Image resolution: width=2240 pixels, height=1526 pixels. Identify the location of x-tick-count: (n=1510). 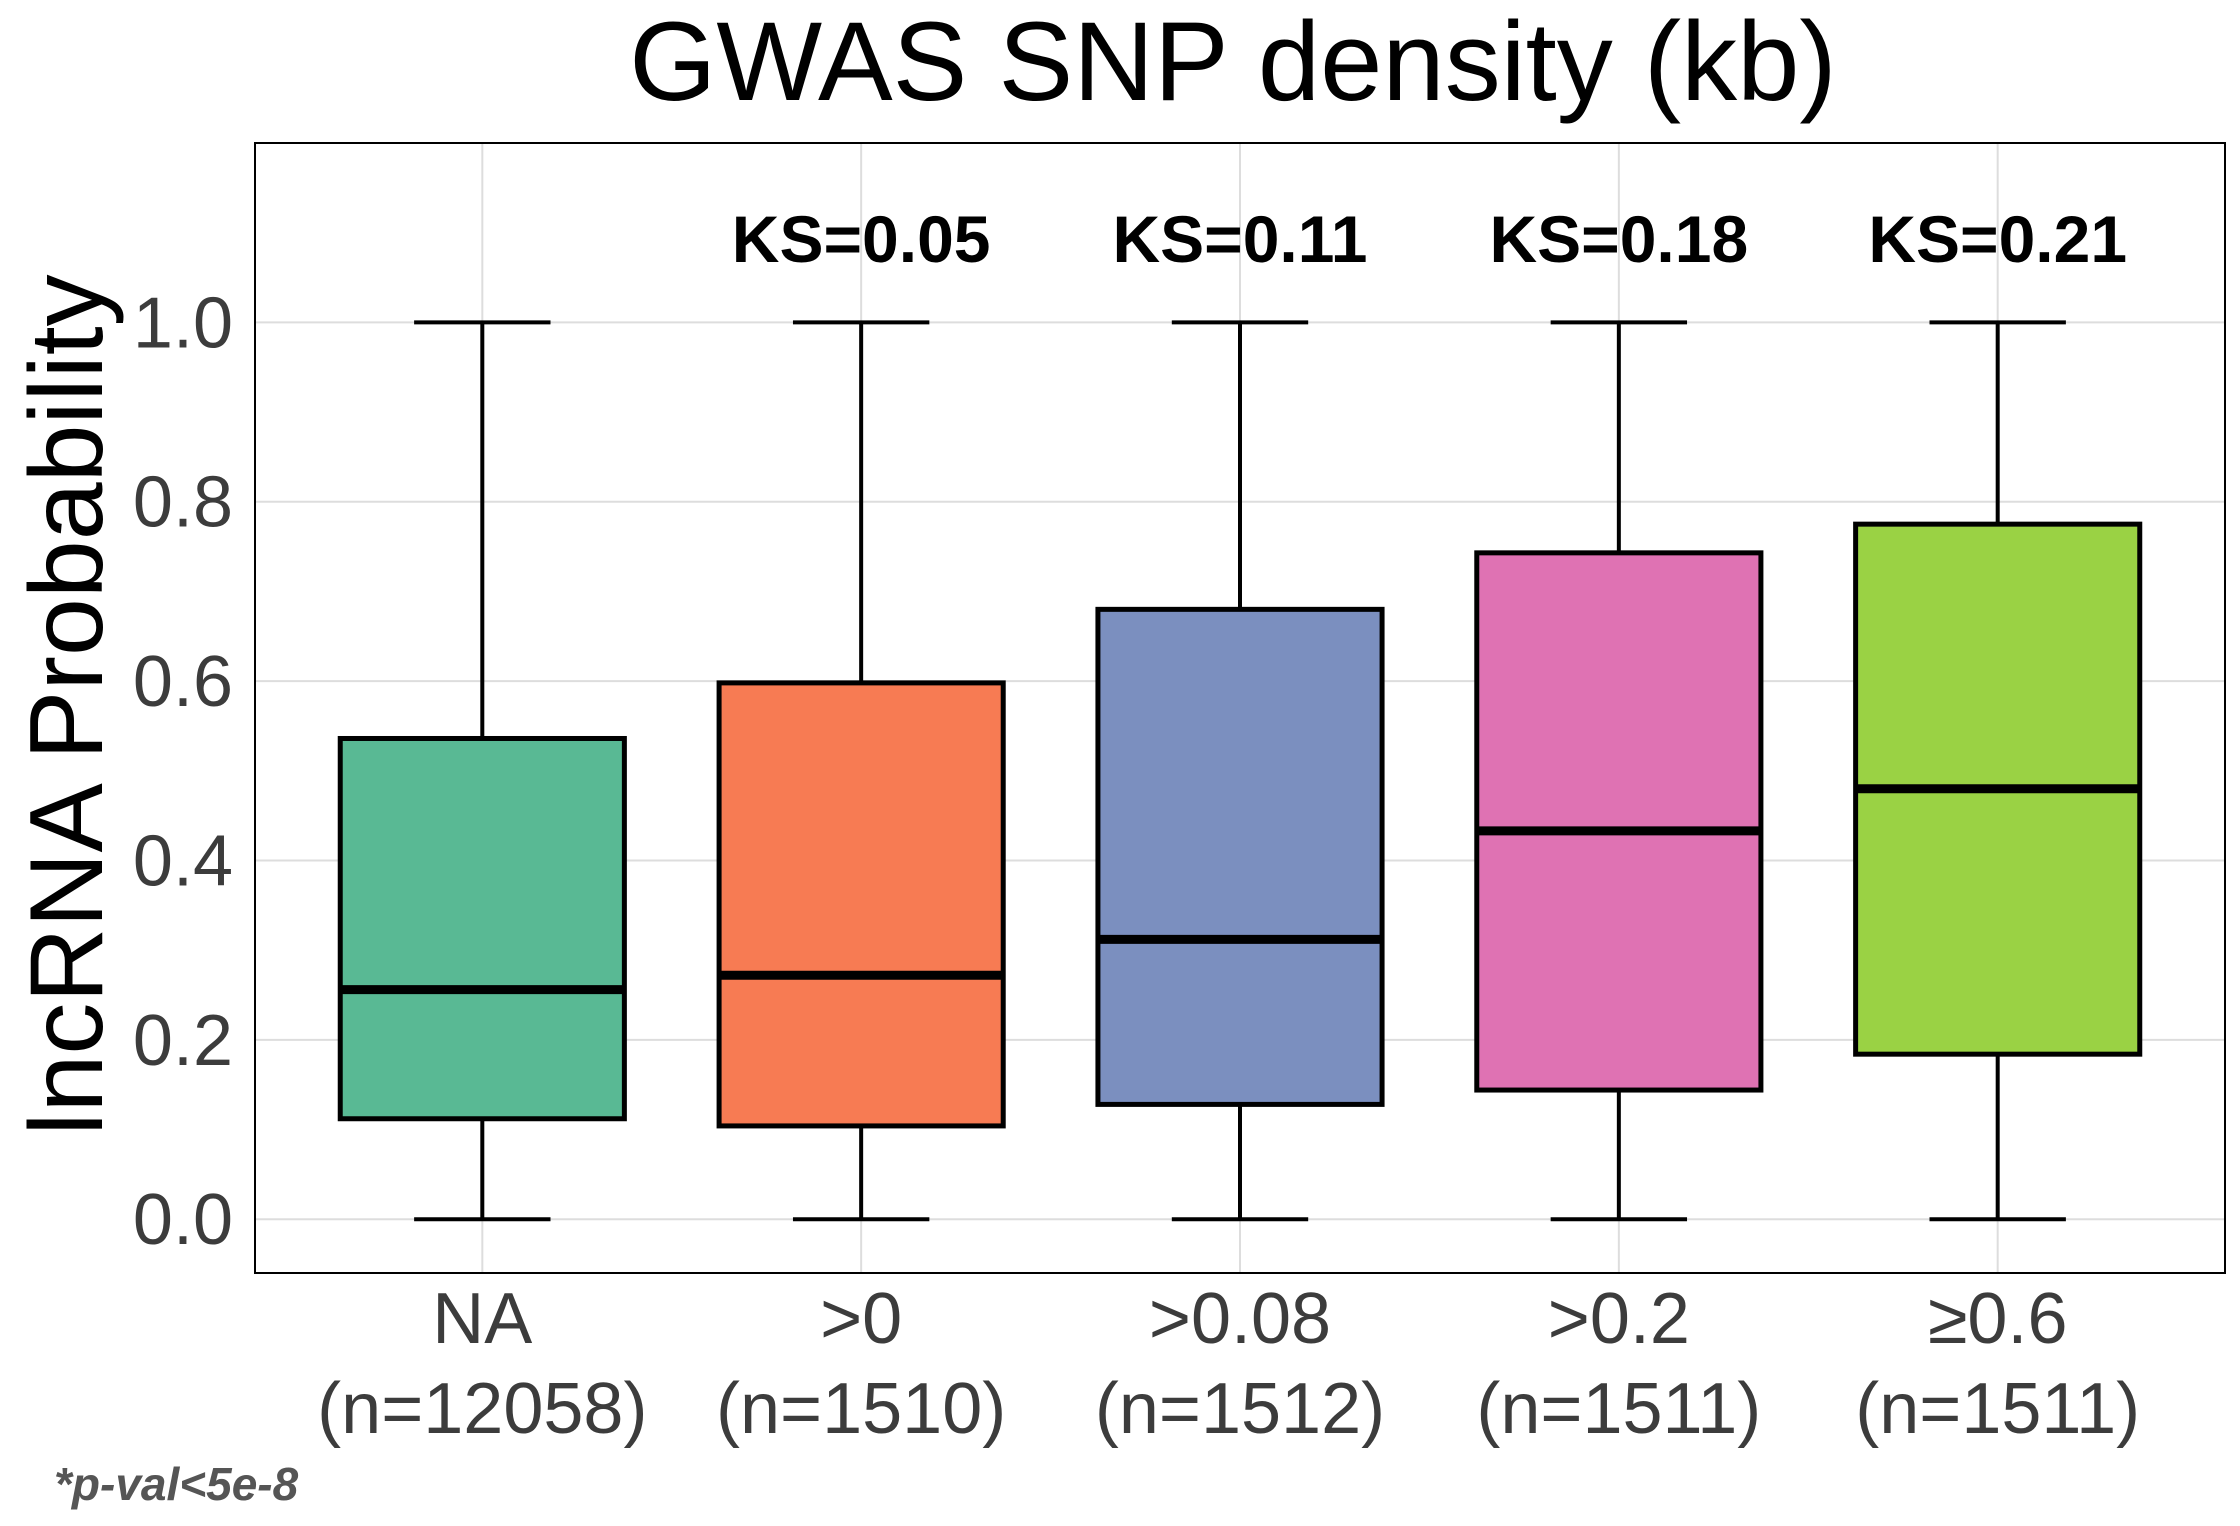
(861, 1409).